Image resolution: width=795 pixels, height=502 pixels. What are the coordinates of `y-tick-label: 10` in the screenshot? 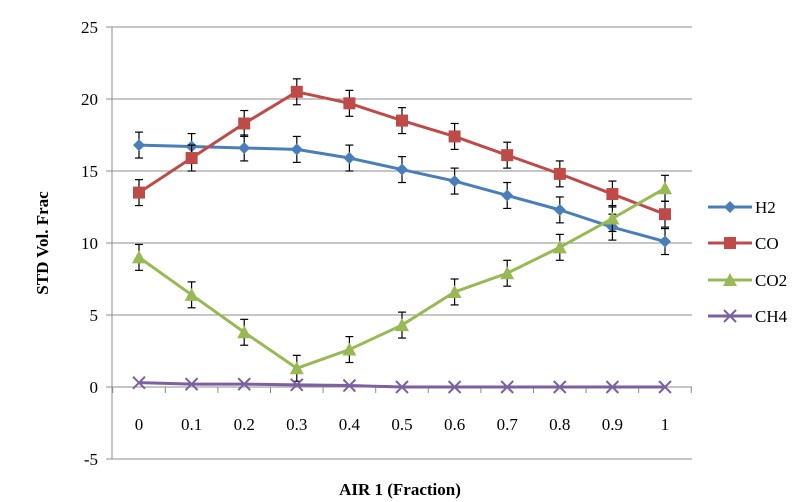 It's located at (89, 243).